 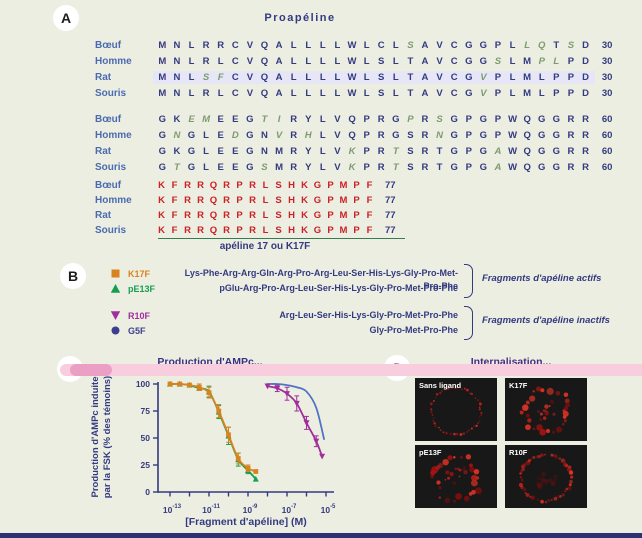 What do you see at coordinates (115, 288) in the screenshot?
I see `triangle-up-marker-icon` at bounding box center [115, 288].